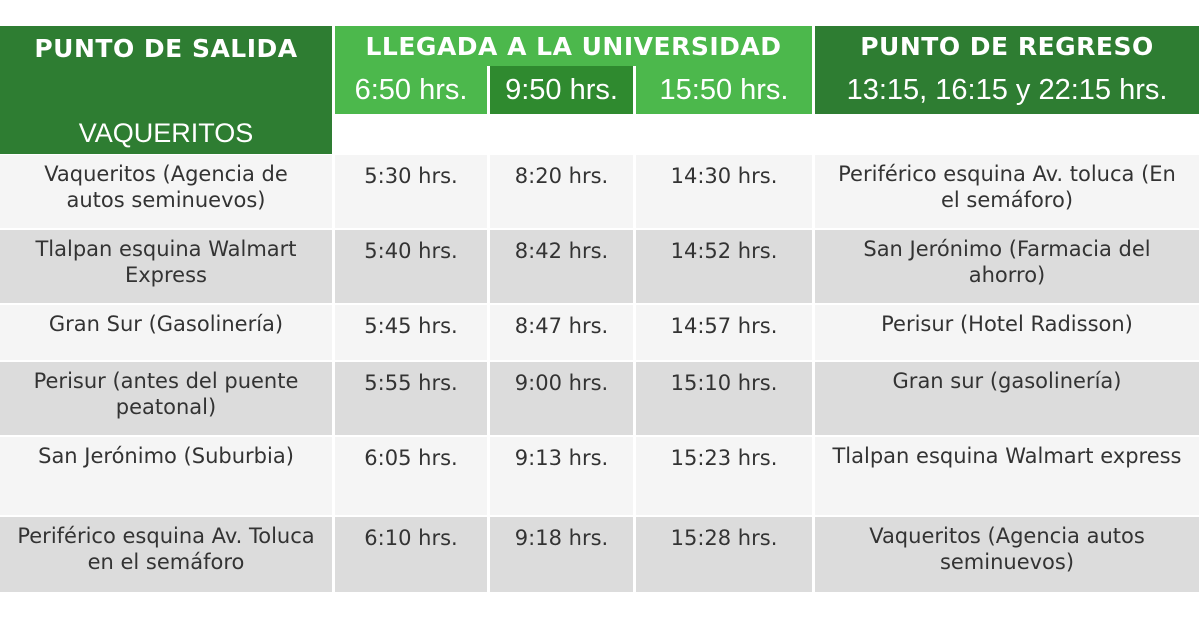 The image size is (1199, 632). I want to click on arrival-time-2-bg, so click(561, 90).